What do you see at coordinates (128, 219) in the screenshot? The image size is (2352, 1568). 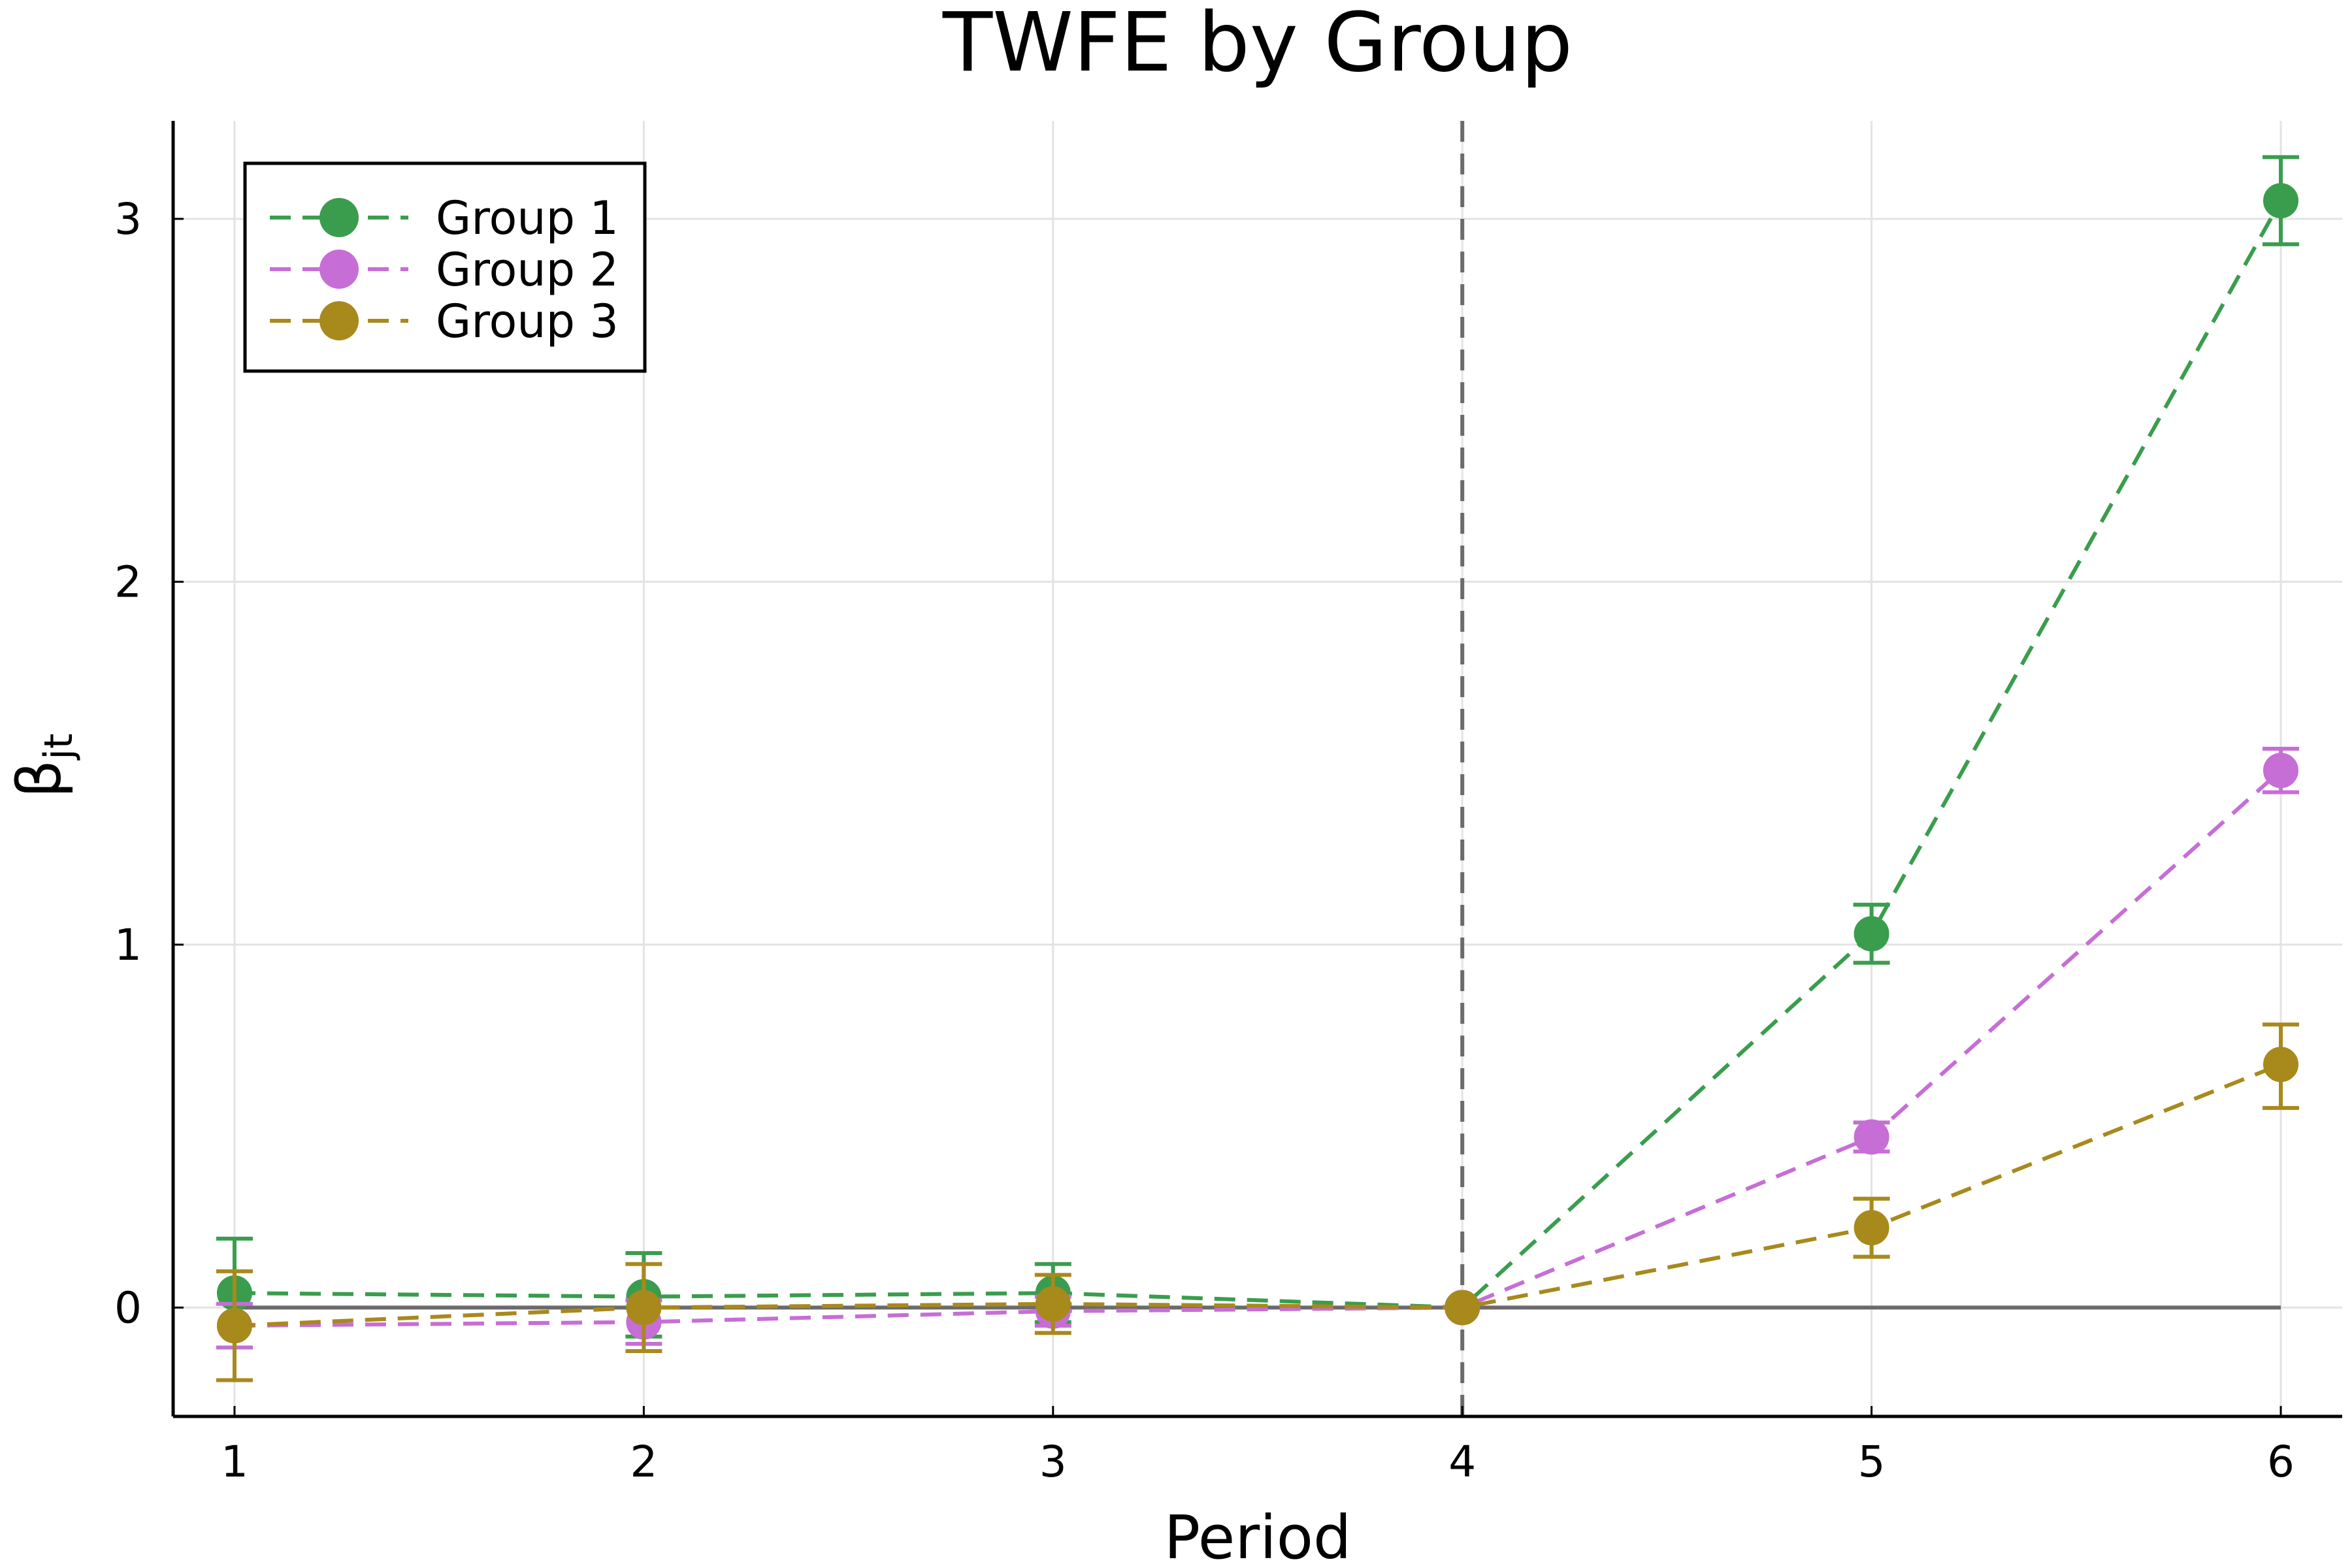 I see `y-tick-label: 3` at bounding box center [128, 219].